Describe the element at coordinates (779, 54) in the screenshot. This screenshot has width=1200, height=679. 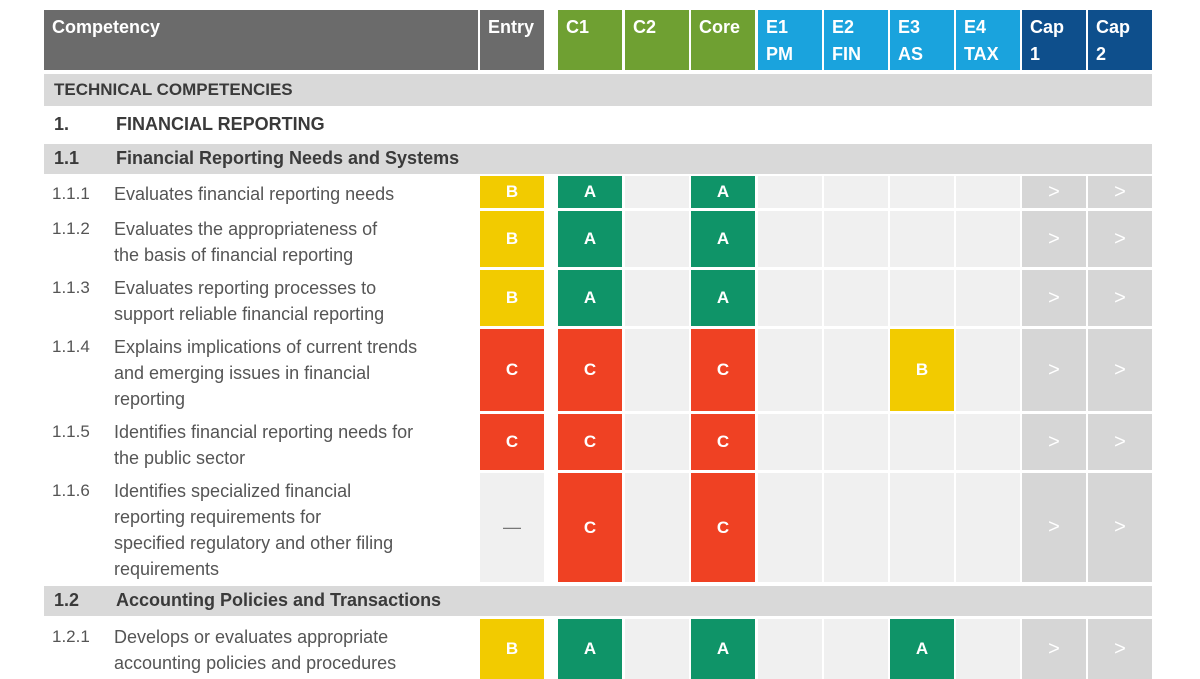
I see `header-sub-label: PM` at that location.